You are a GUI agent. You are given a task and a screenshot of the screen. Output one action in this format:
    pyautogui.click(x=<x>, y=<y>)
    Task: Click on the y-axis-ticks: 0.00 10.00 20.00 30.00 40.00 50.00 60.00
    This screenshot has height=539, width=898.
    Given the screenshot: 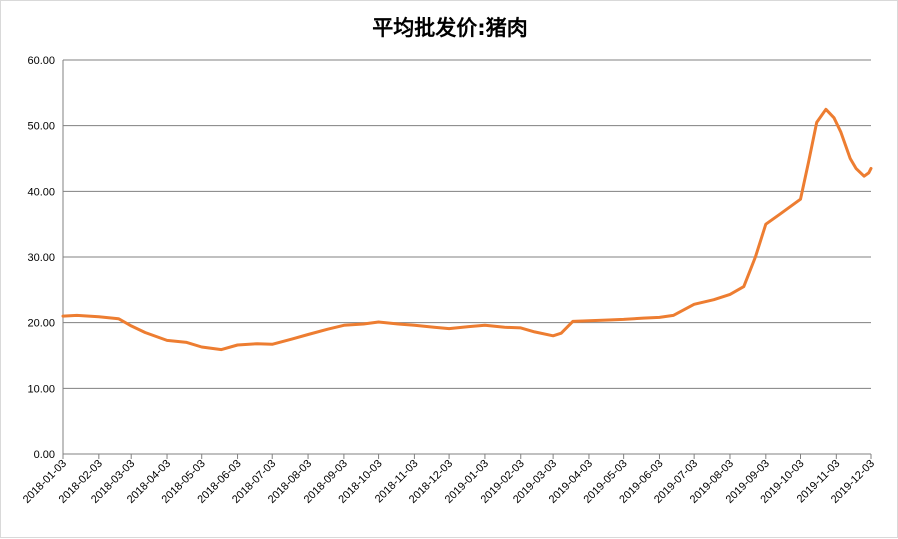 What is the action you would take?
    pyautogui.click(x=41, y=258)
    